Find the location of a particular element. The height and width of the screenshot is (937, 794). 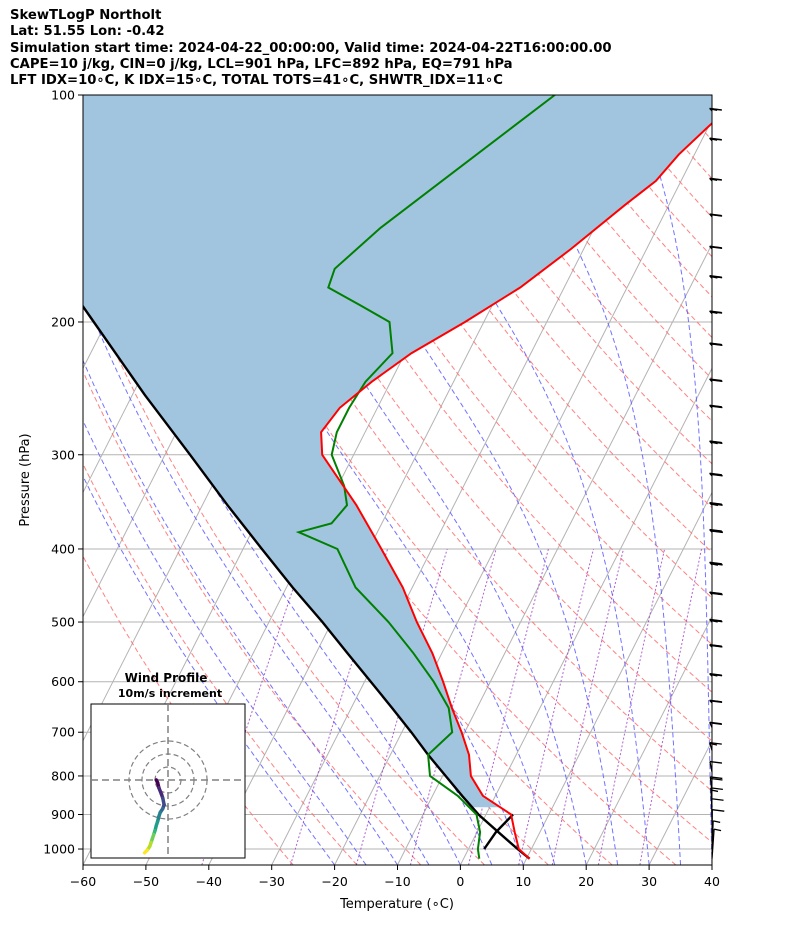

x-tick-label: 10 is located at coordinates (523, 881).